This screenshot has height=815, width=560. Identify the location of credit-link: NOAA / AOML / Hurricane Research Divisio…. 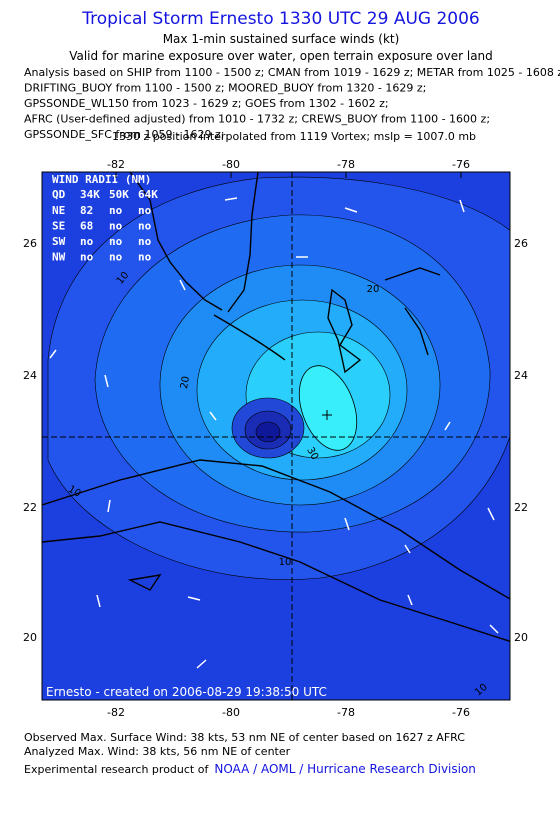
(345, 769).